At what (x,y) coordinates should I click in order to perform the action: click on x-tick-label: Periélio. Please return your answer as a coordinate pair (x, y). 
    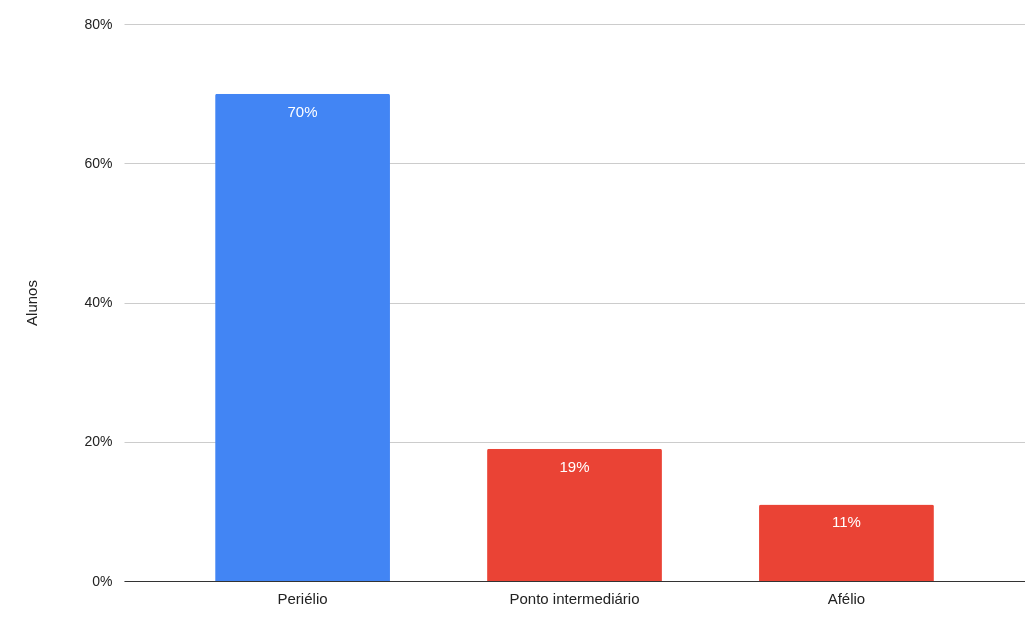
    Looking at the image, I should click on (302, 598).